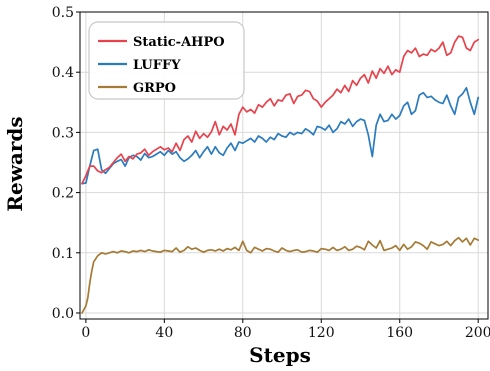 The width and height of the screenshot is (490, 371). Describe the element at coordinates (63, 13) in the screenshot. I see `y-tick-label: 0.5` at that location.